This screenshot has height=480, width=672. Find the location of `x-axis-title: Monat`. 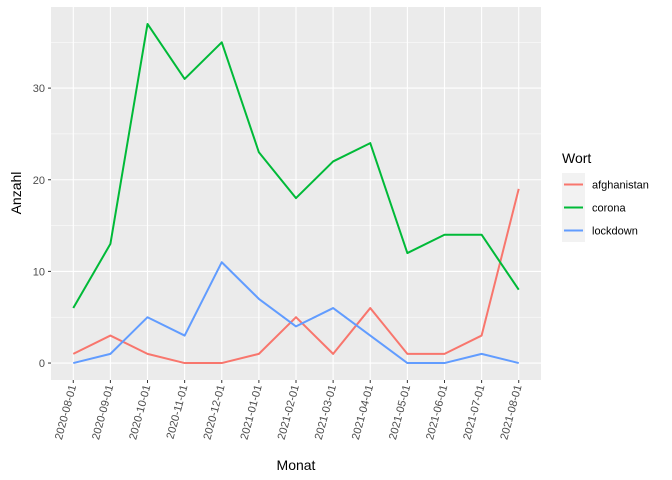

x-axis-title: Monat is located at coordinates (296, 465).